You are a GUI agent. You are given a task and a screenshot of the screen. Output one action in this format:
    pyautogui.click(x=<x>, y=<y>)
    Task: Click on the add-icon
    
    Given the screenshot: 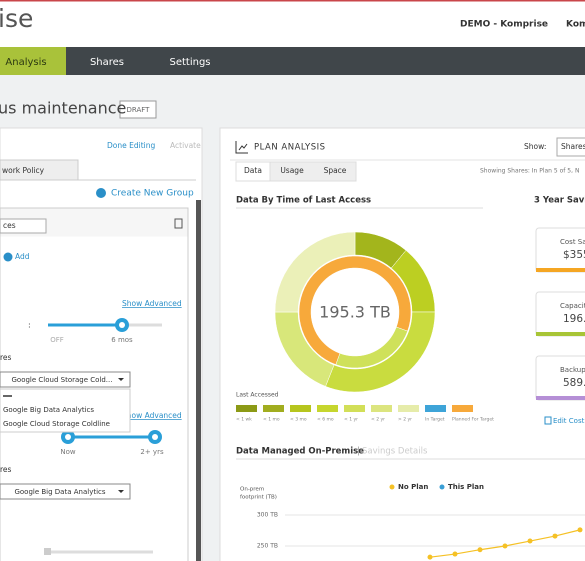 What is the action you would take?
    pyautogui.click(x=8, y=257)
    